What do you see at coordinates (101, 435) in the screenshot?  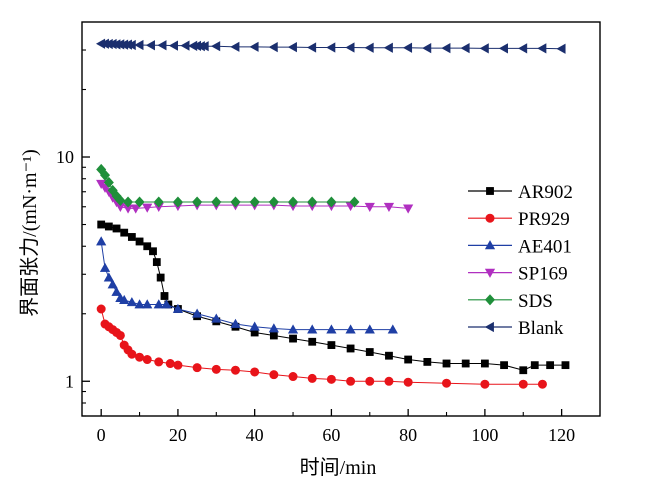 I see `x-tick-label: 0` at bounding box center [101, 435].